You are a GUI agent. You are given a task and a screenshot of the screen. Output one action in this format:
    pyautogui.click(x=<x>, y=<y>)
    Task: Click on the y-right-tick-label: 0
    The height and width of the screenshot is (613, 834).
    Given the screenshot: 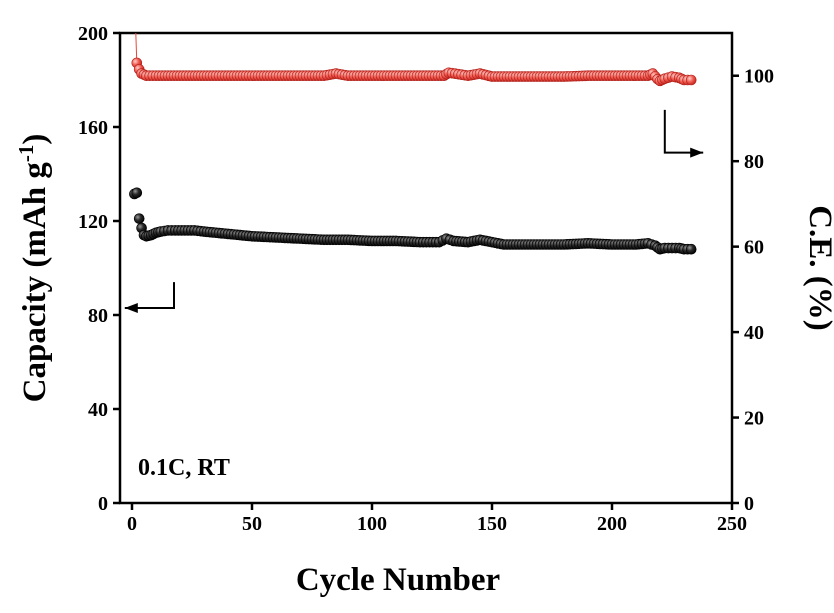 What is the action you would take?
    pyautogui.click(x=749, y=504)
    